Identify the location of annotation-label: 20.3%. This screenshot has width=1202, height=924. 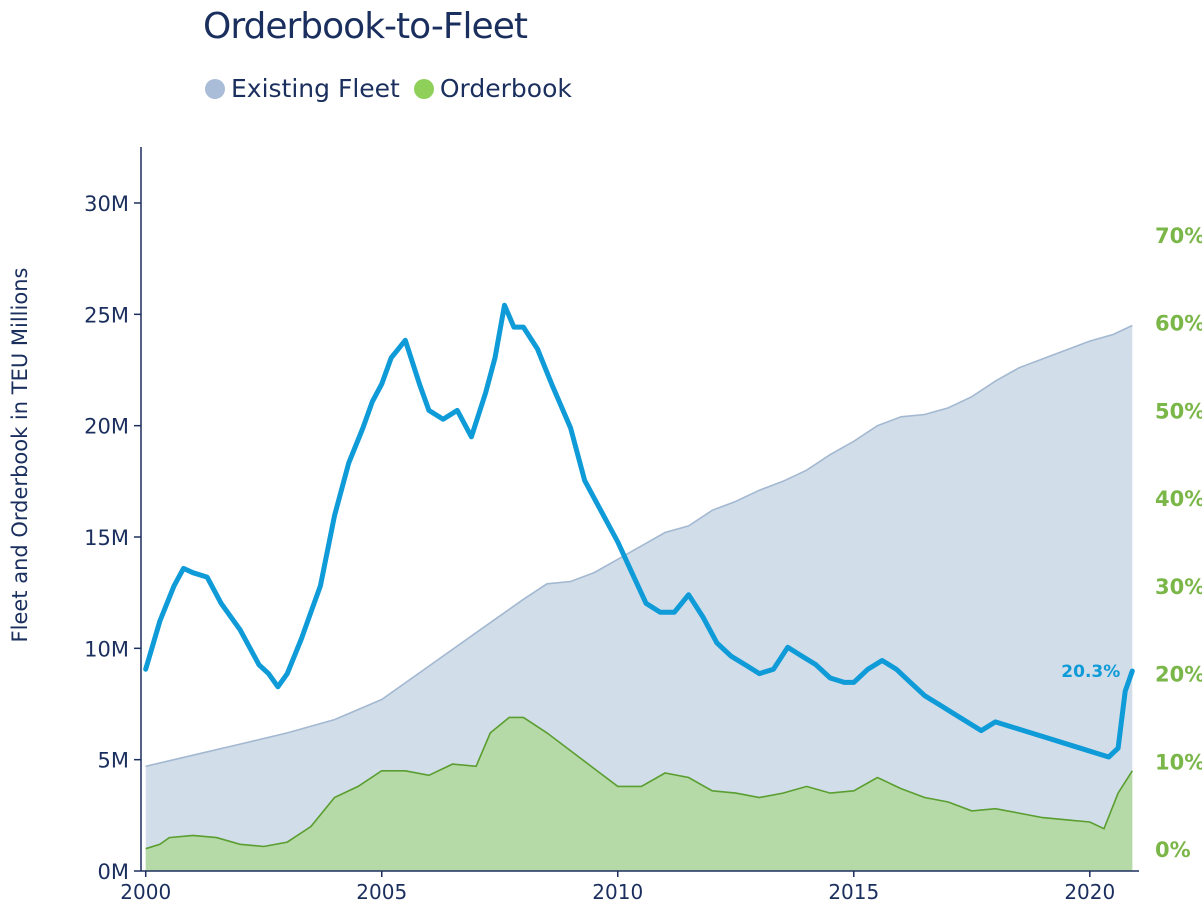
(1090, 672).